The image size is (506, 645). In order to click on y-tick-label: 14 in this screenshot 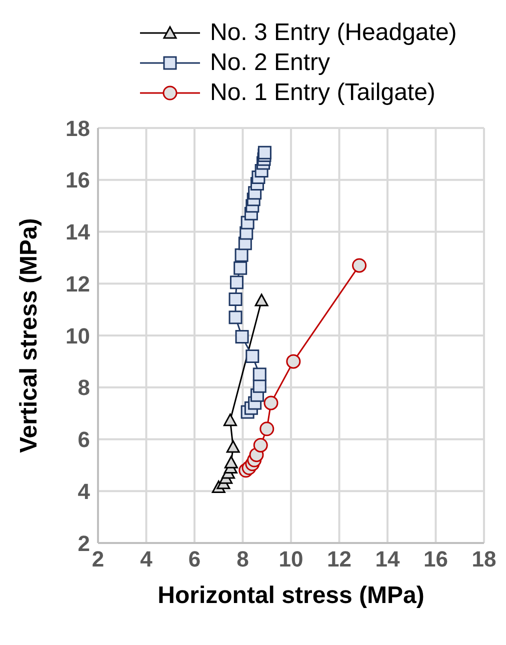, I will do `click(78, 232)`.